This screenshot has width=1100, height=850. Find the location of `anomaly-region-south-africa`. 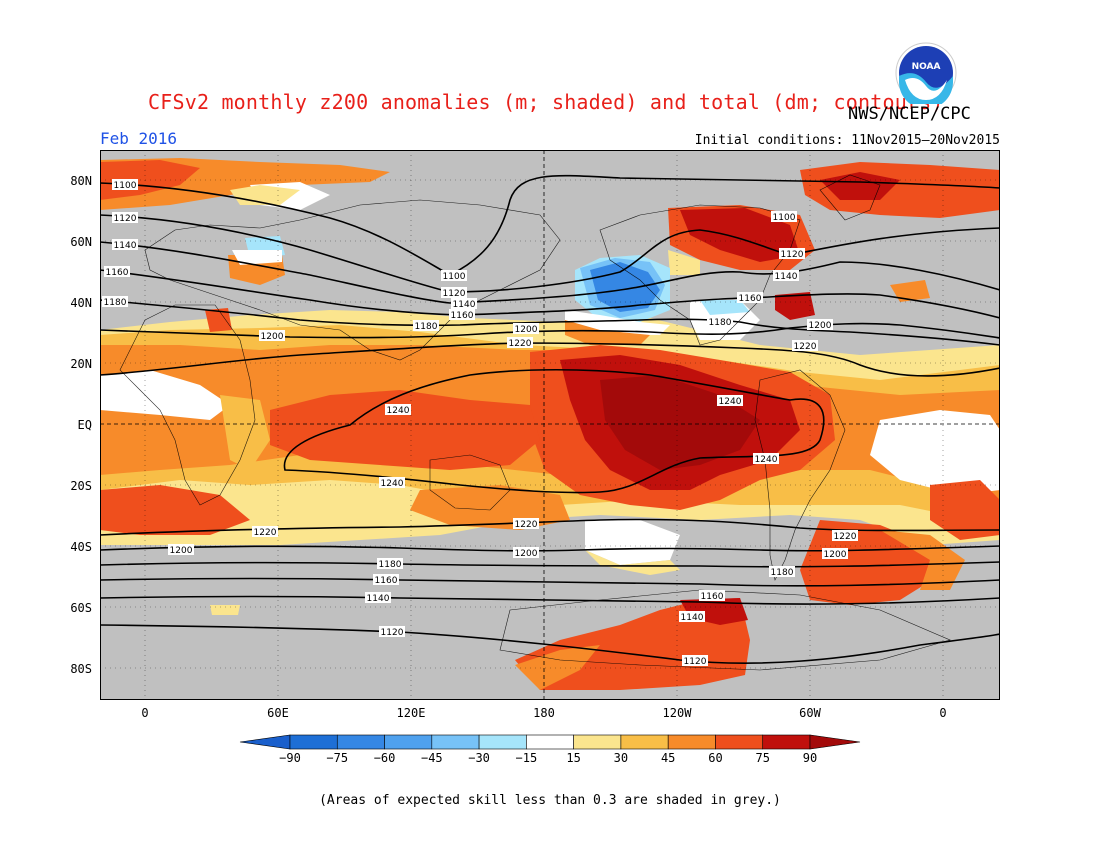

anomaly-region-south-africa is located at coordinates (175, 510).